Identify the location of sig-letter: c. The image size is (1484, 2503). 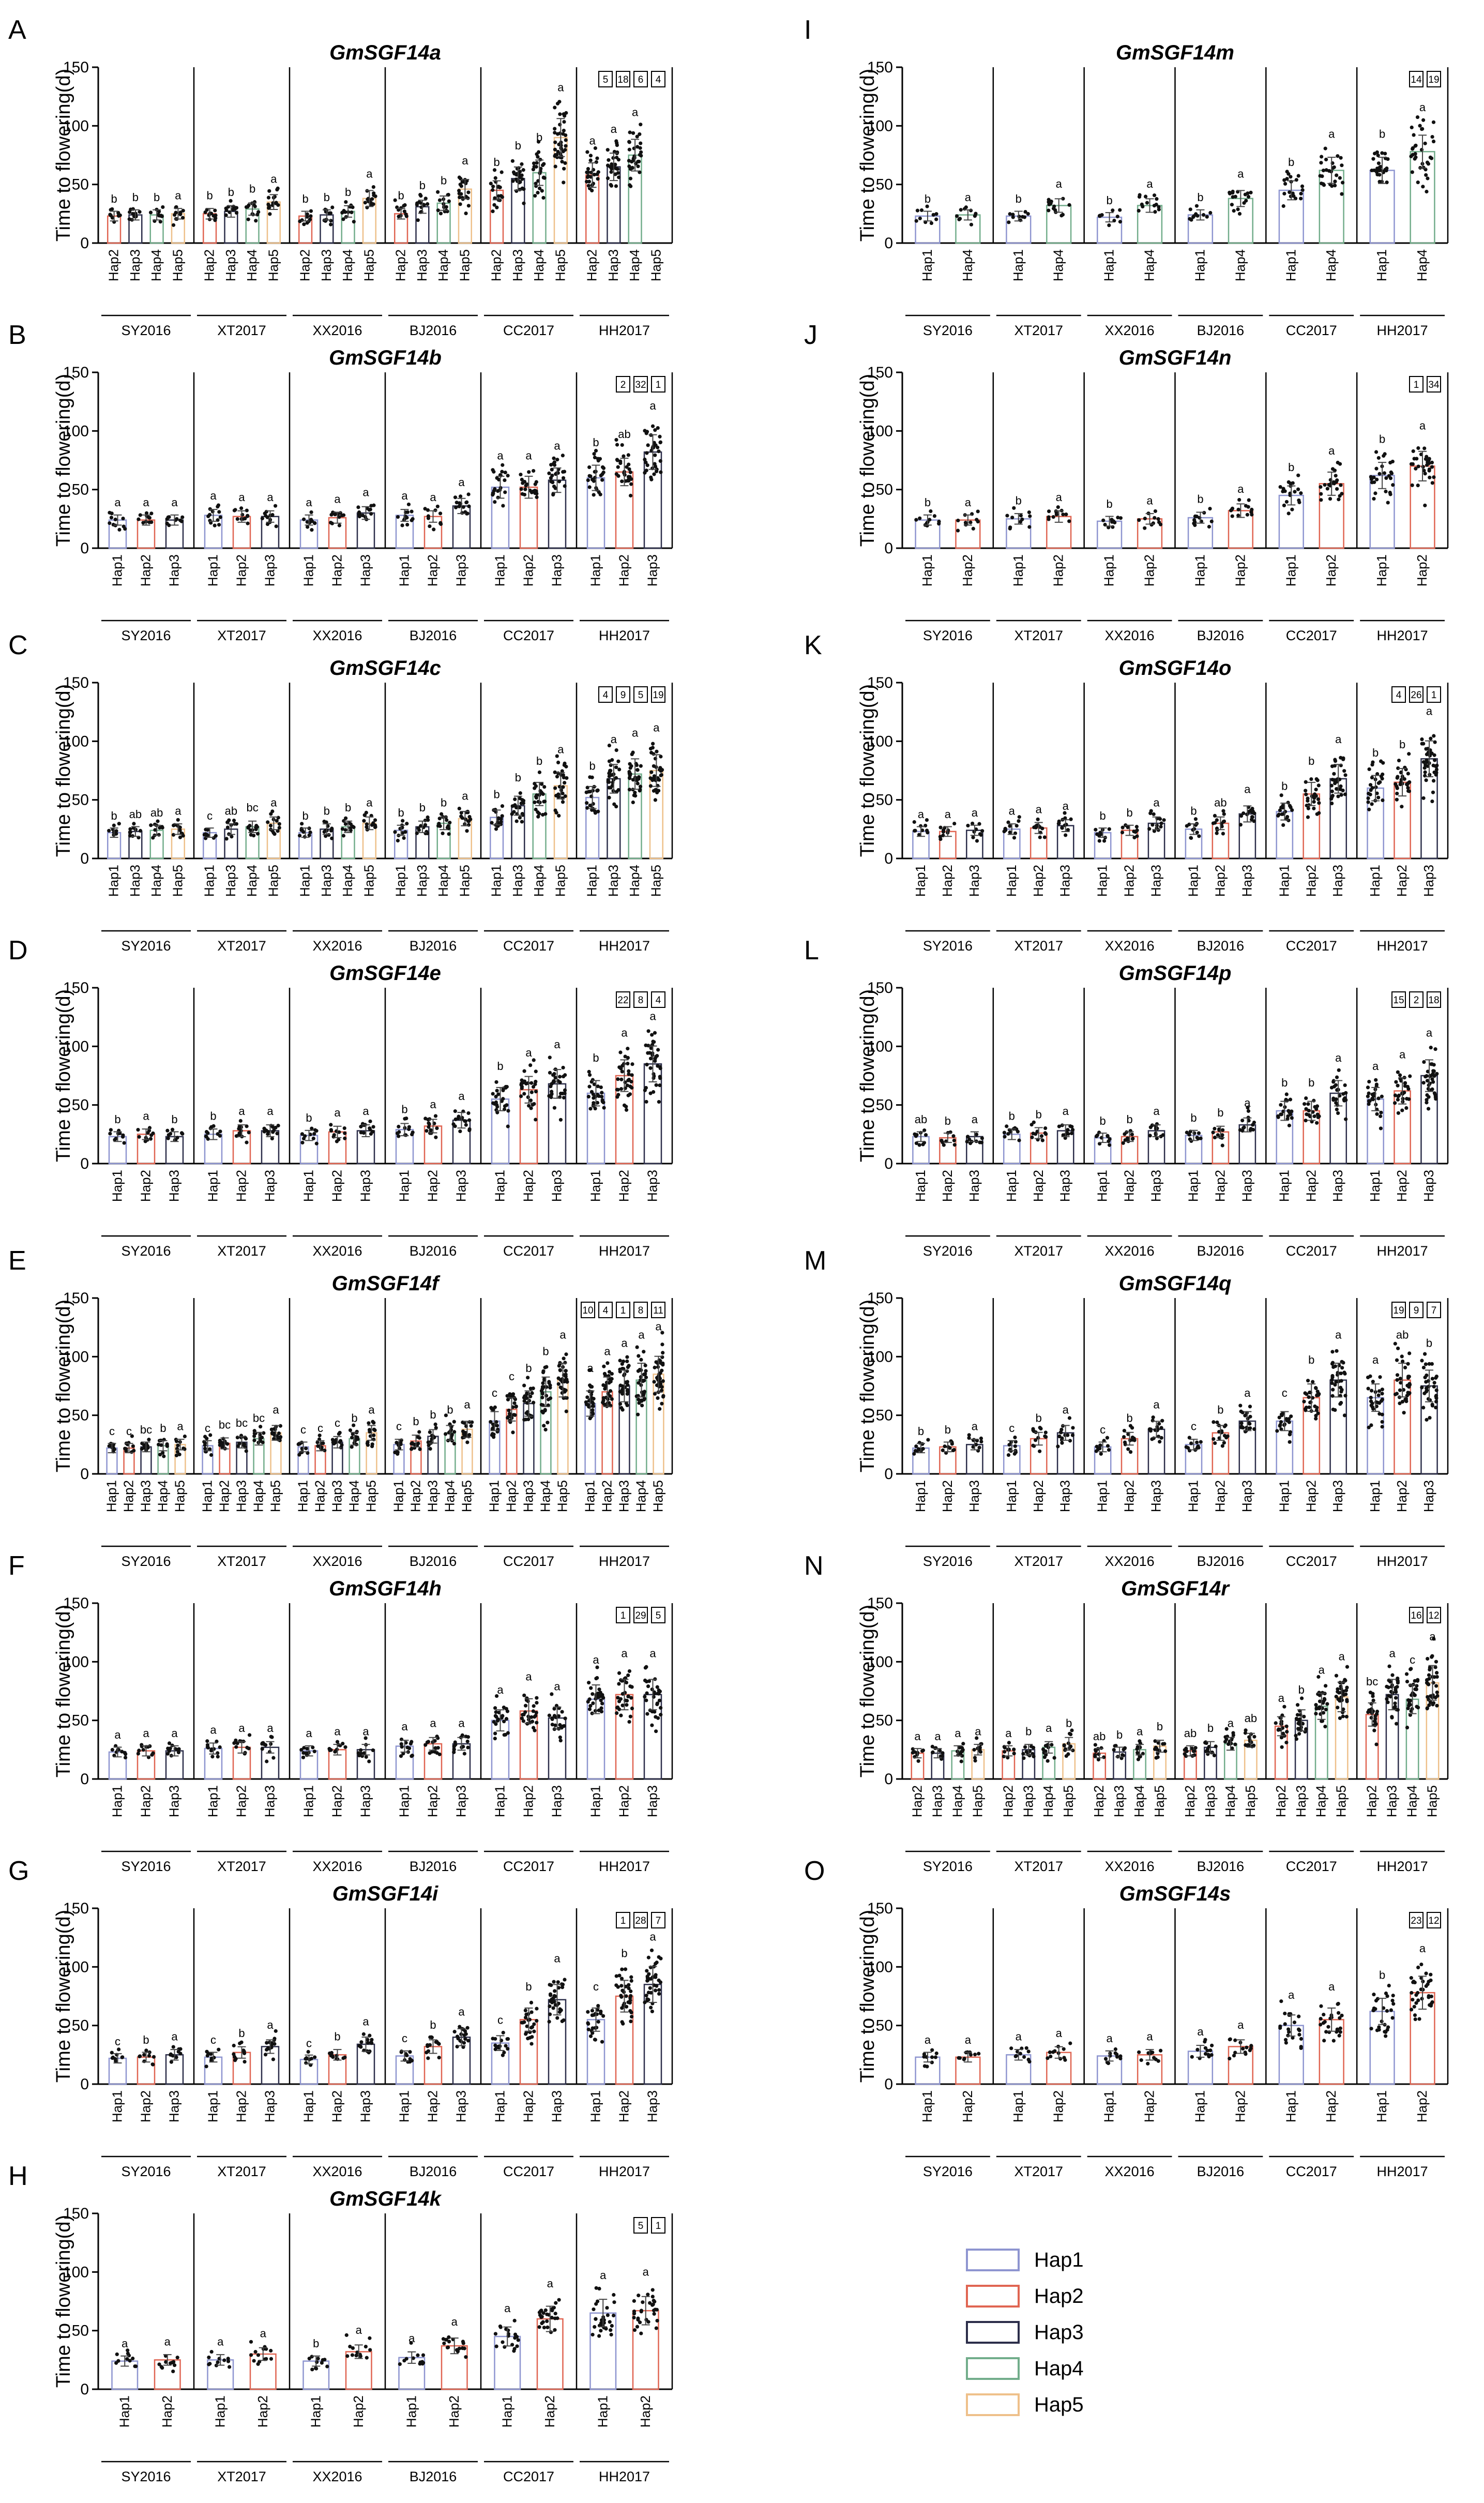
(494, 1392).